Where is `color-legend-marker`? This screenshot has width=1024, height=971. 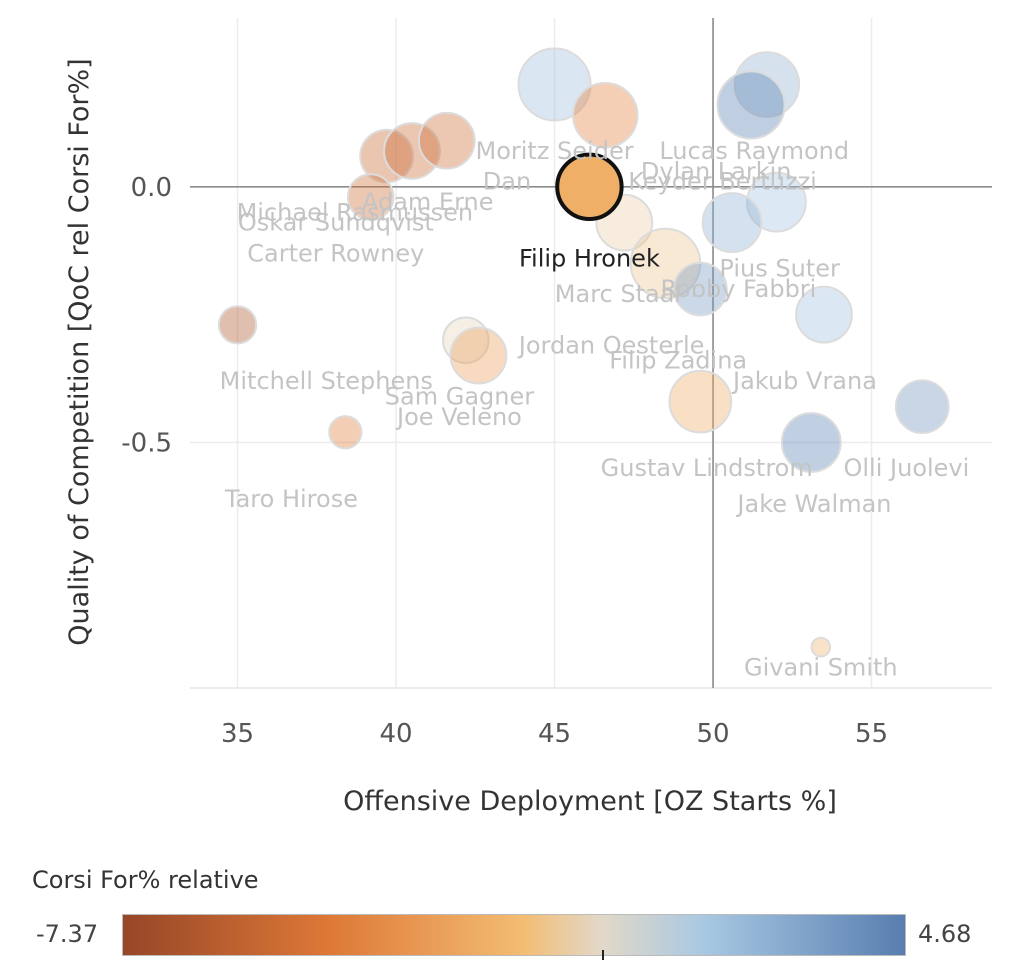
color-legend-marker is located at coordinates (602, 955).